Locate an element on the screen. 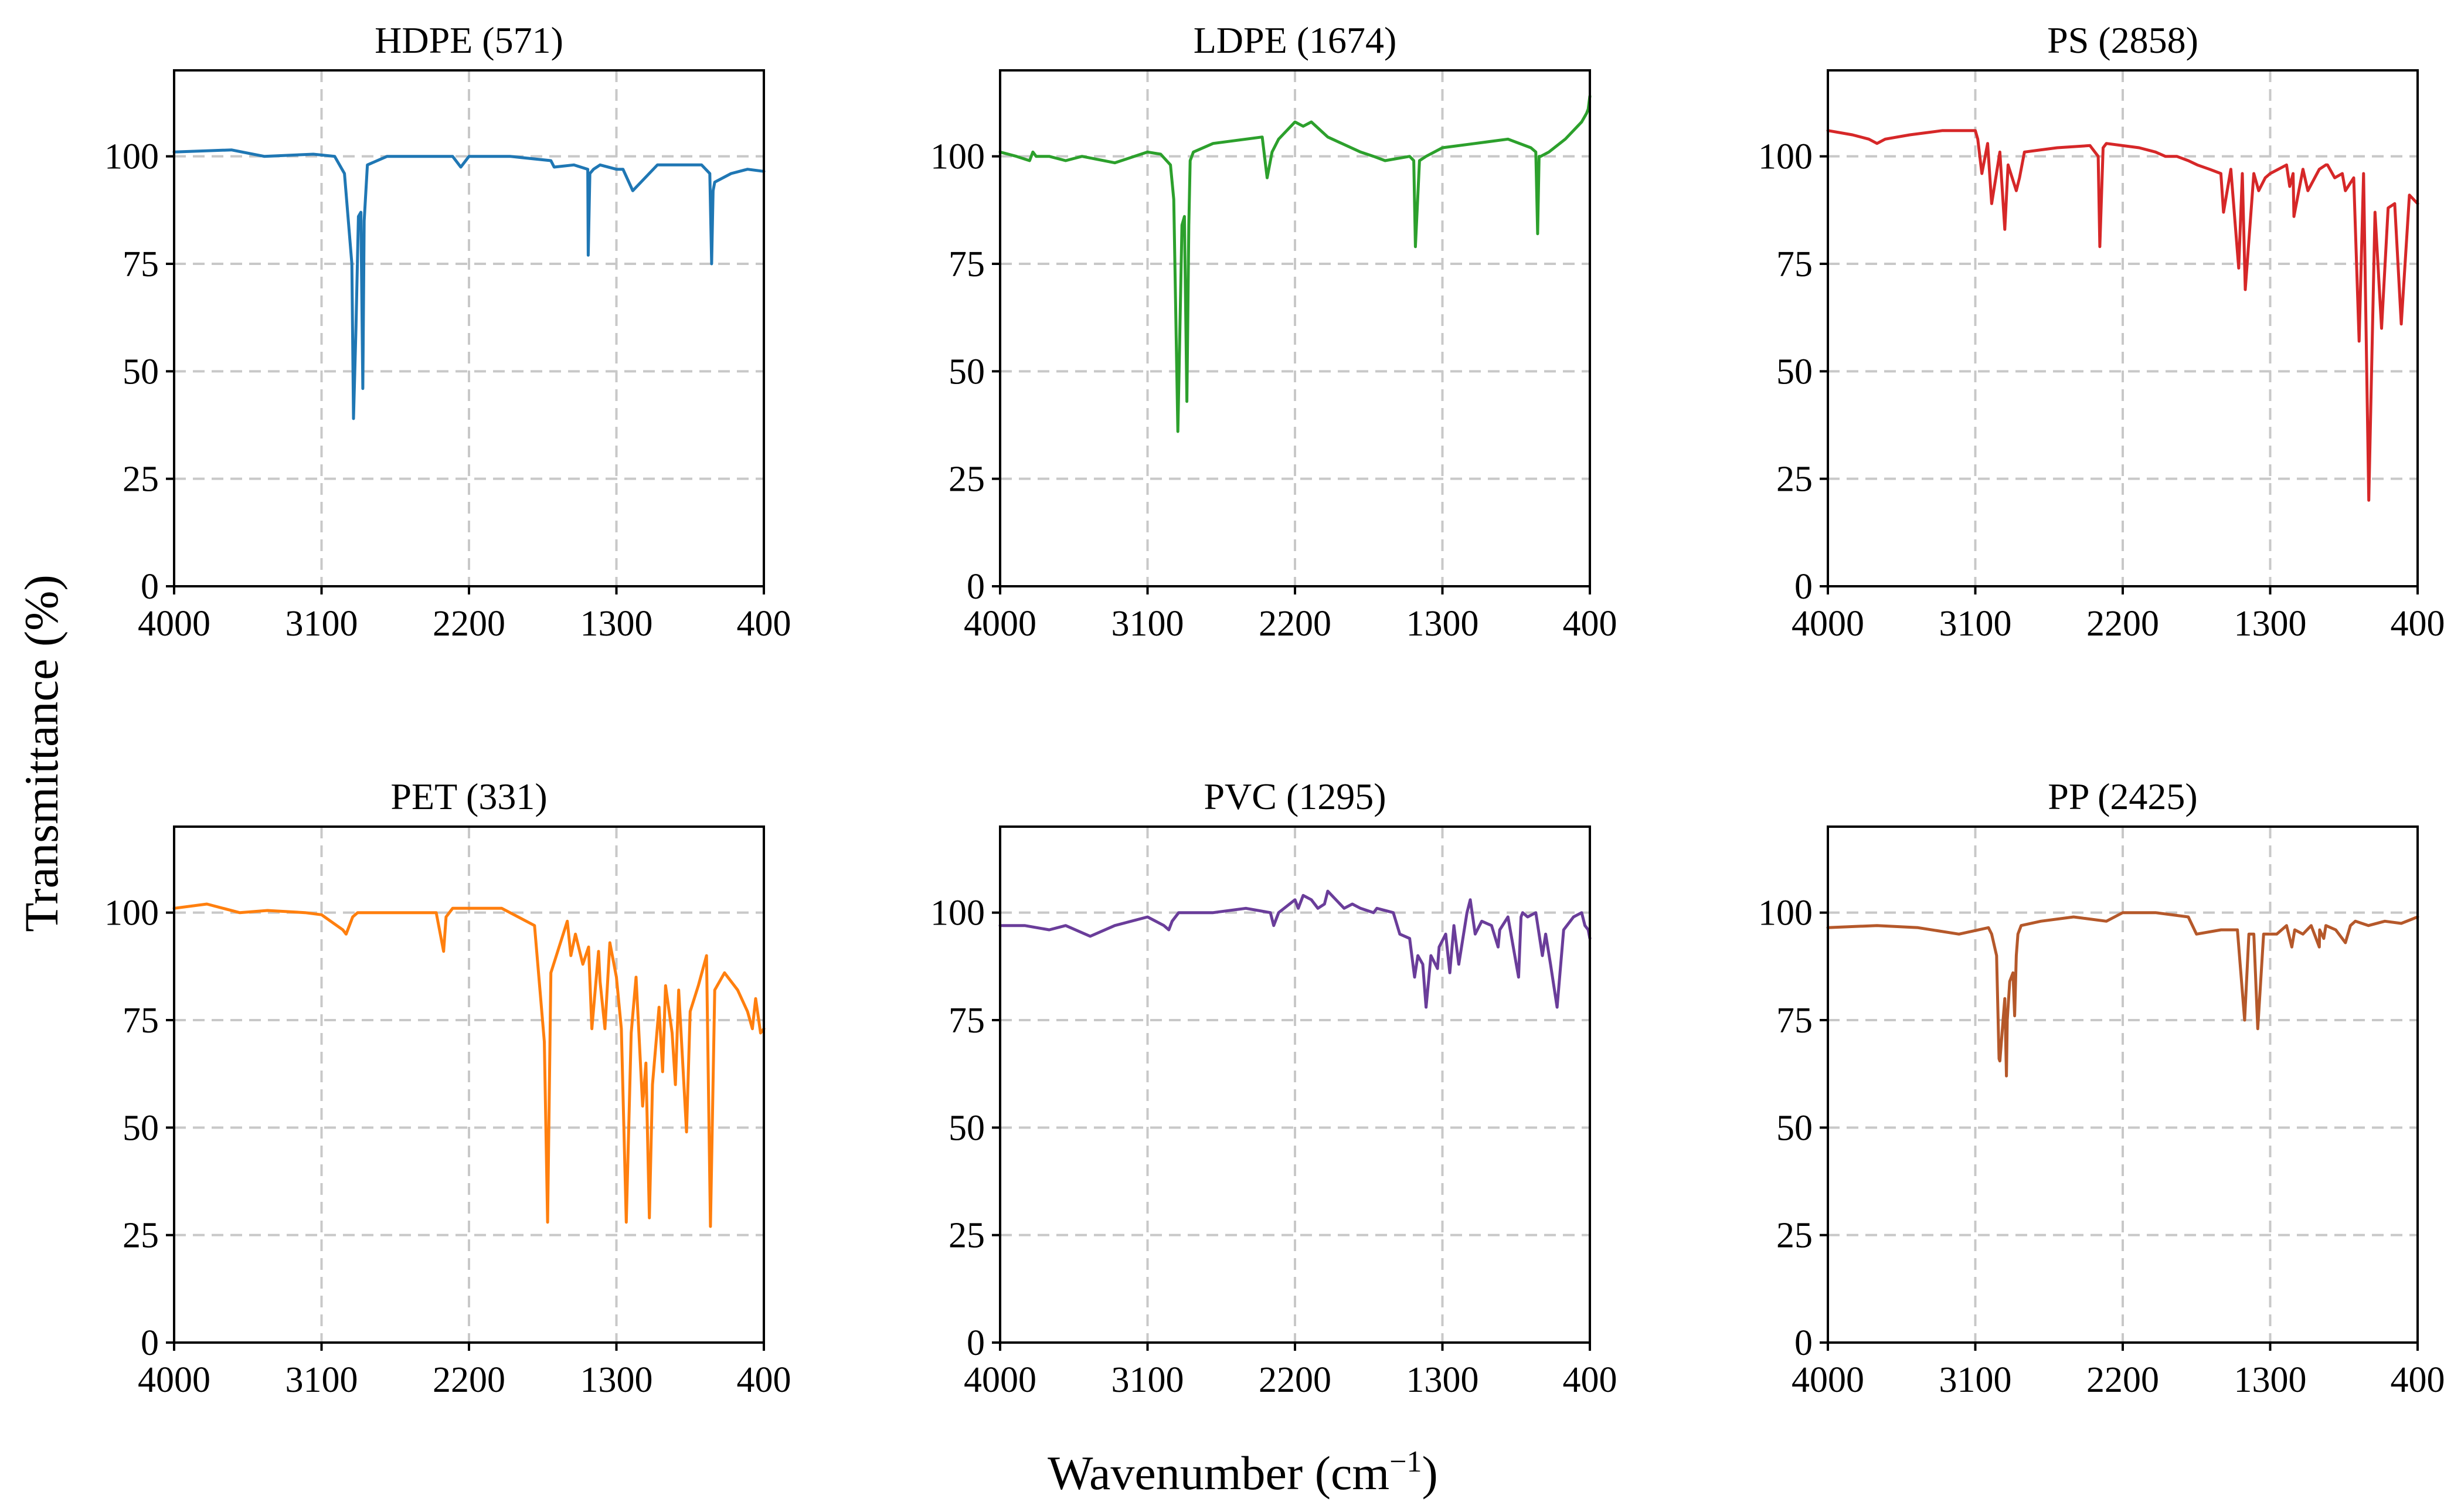 The image size is (2461, 1512). panel-4-xtick-label-2200: 2200 is located at coordinates (469, 1380).